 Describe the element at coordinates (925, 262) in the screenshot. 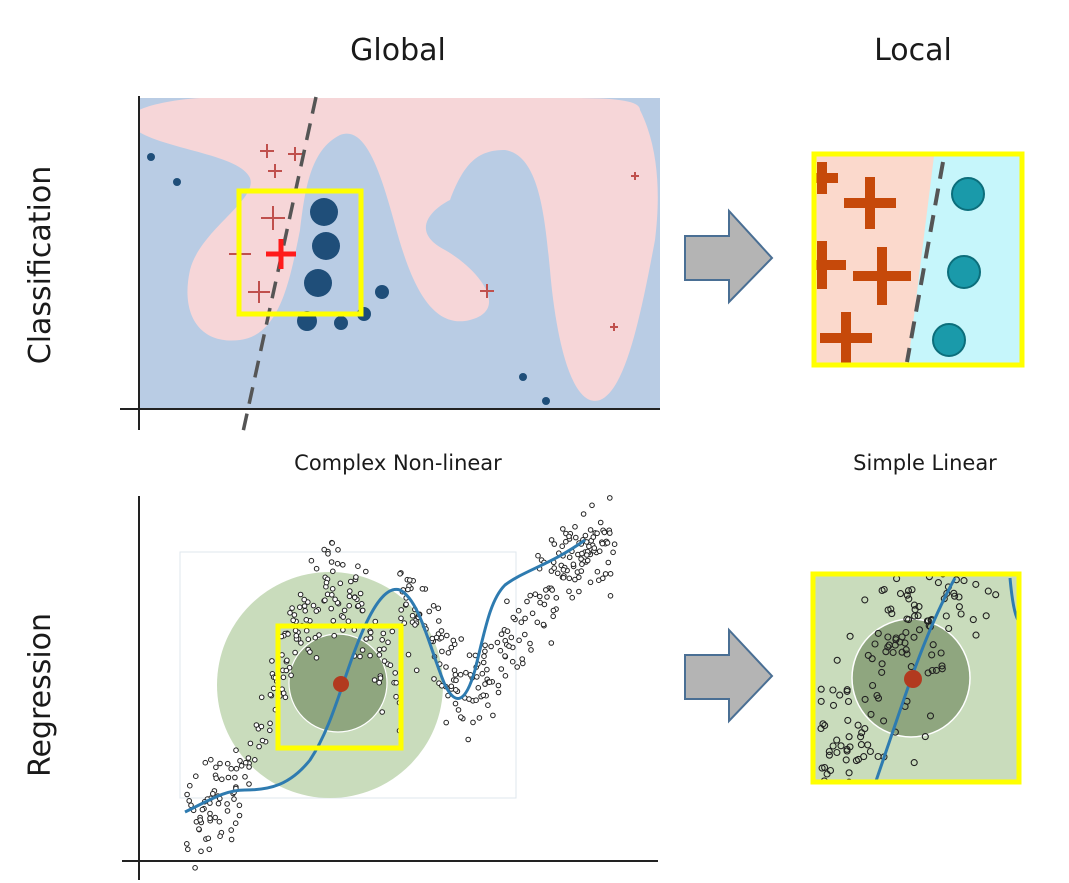

I see `local-decision-boundary` at that location.